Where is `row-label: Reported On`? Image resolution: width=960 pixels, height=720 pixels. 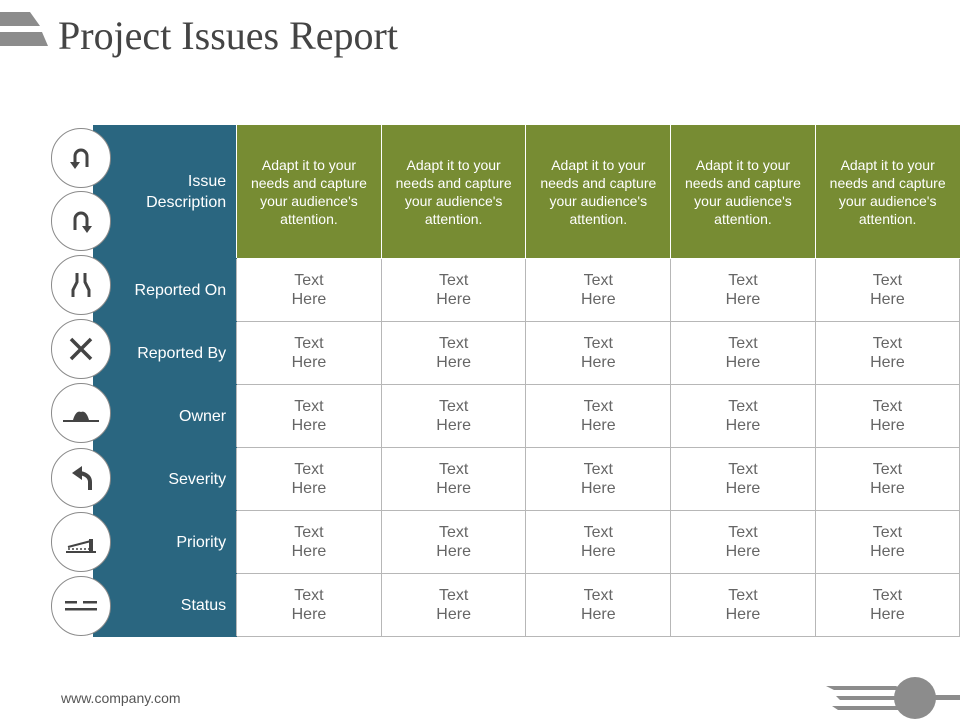
row-label: Reported On is located at coordinates (165, 290).